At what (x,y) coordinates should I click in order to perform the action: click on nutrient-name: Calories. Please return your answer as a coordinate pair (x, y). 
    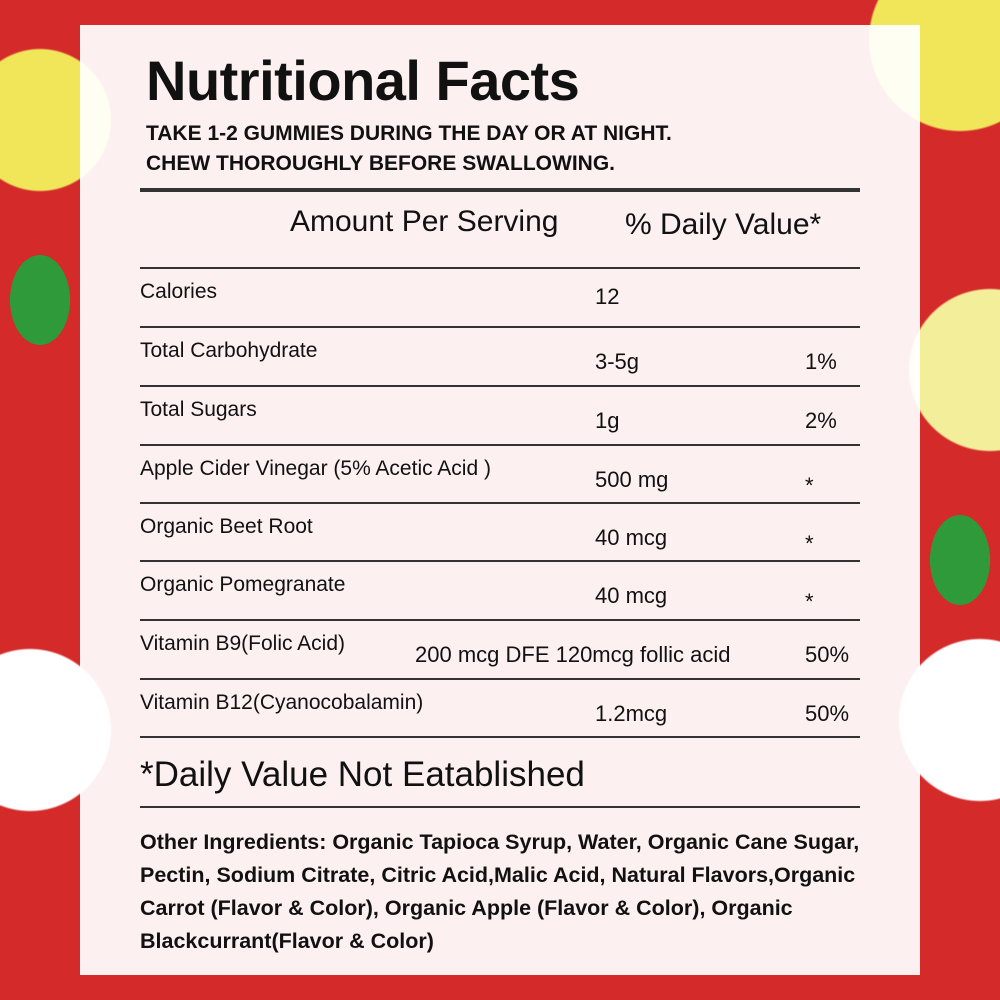
    Looking at the image, I should click on (179, 291).